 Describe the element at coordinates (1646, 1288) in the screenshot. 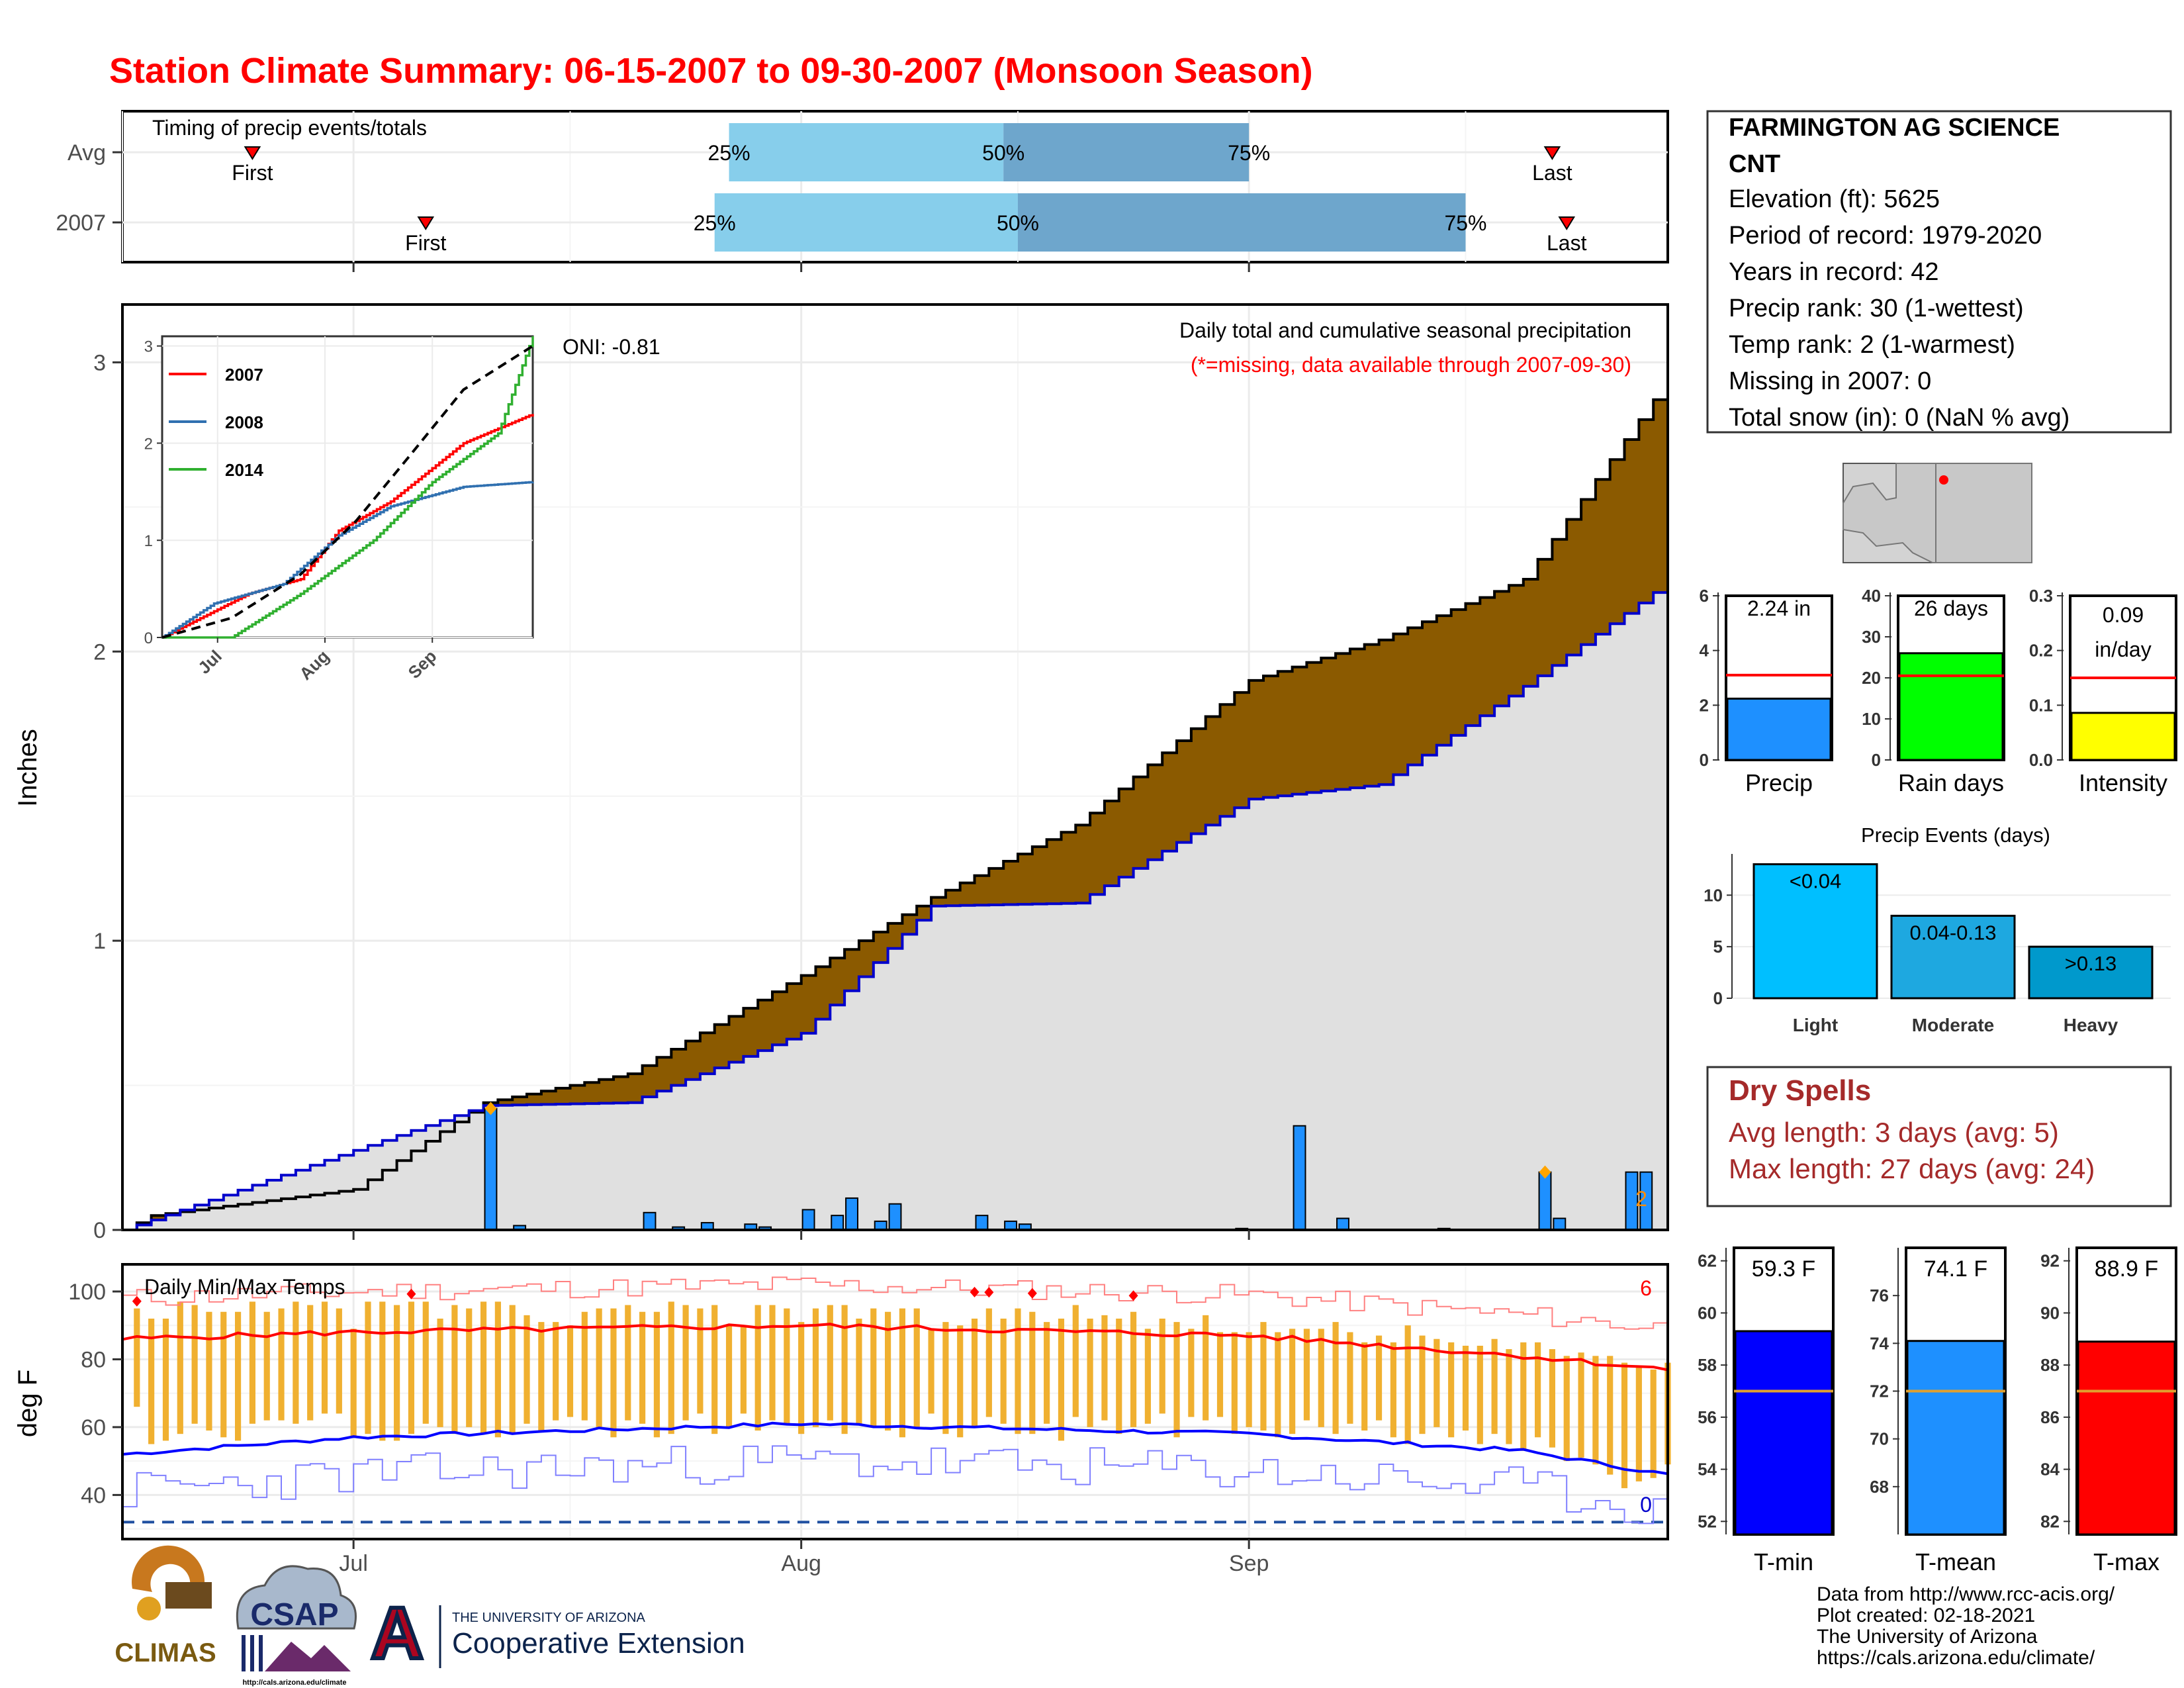

I see `record-high-count: 6` at that location.